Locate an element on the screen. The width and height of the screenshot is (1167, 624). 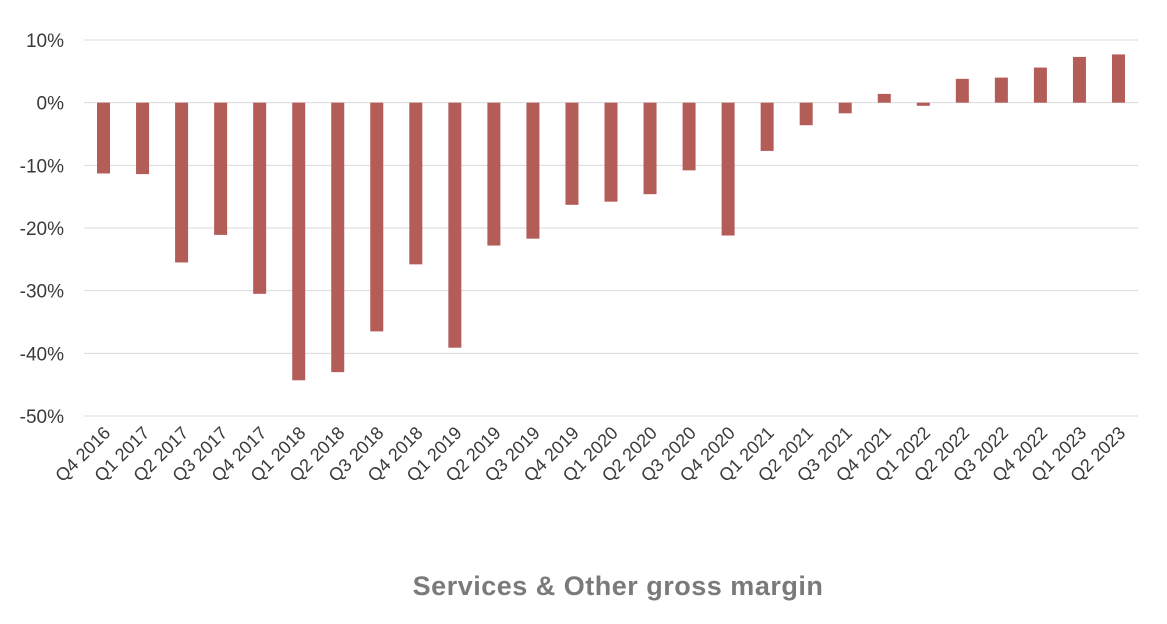
y-tick-label: 0% is located at coordinates (51, 104).